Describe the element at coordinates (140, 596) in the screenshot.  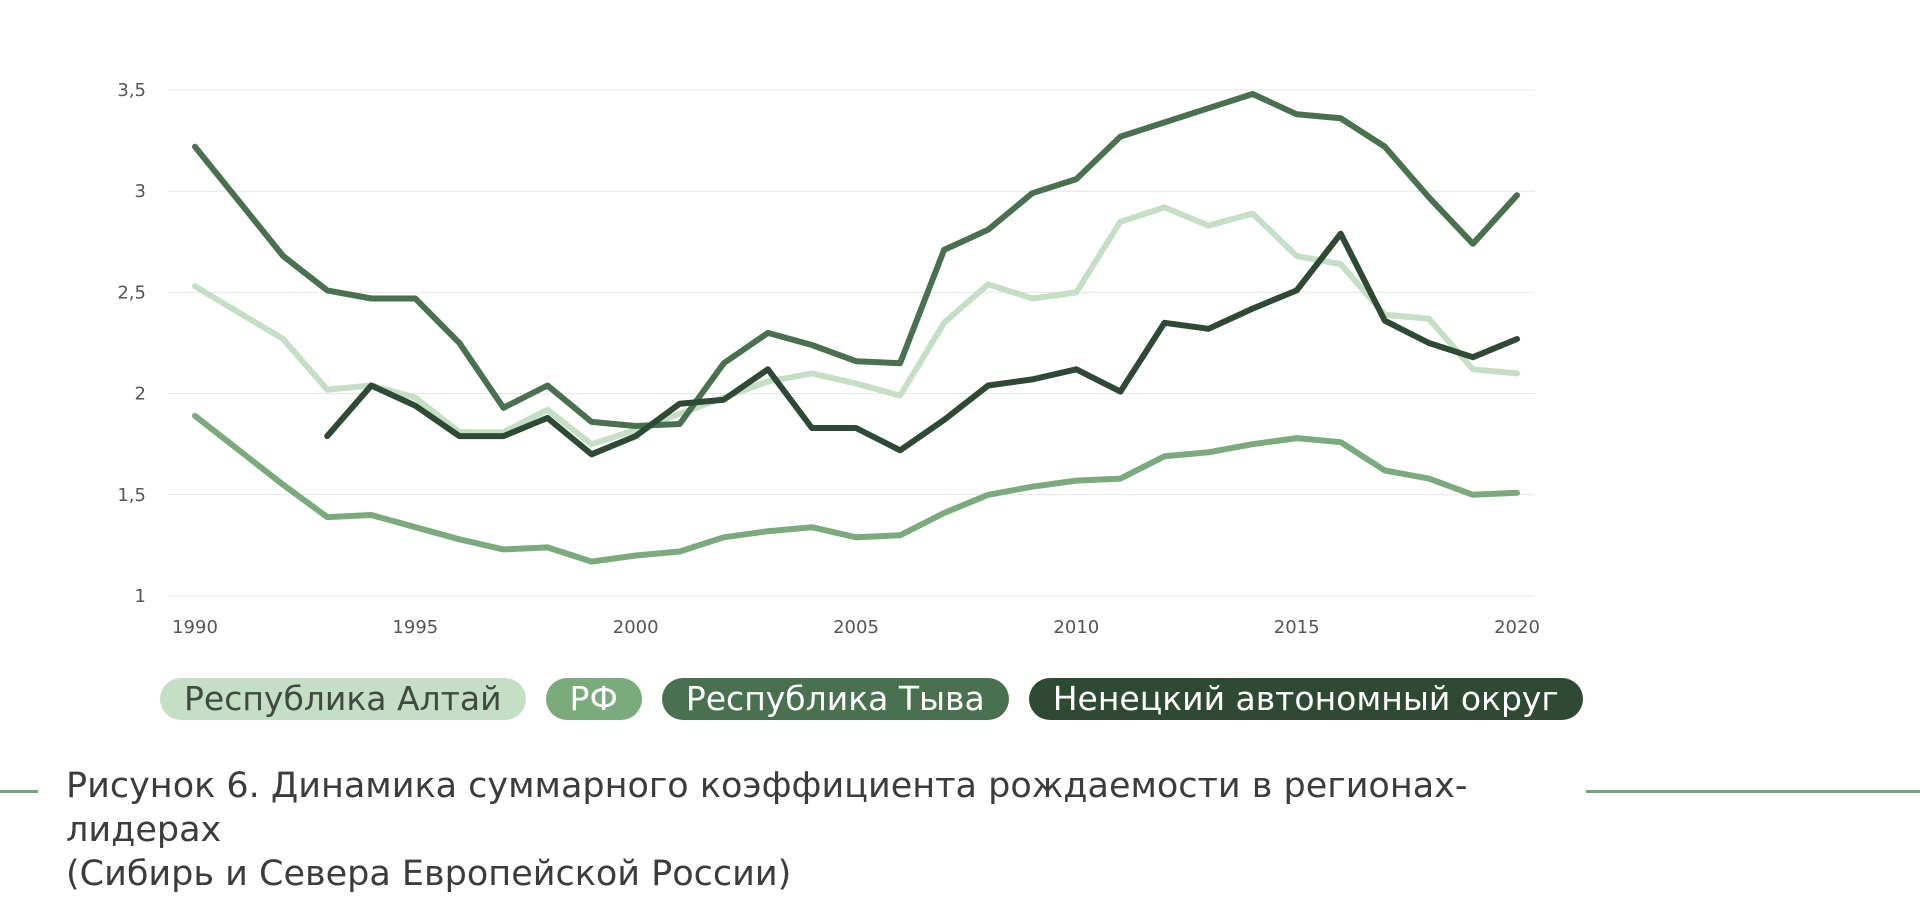
I see `y-tick-label: 1` at that location.